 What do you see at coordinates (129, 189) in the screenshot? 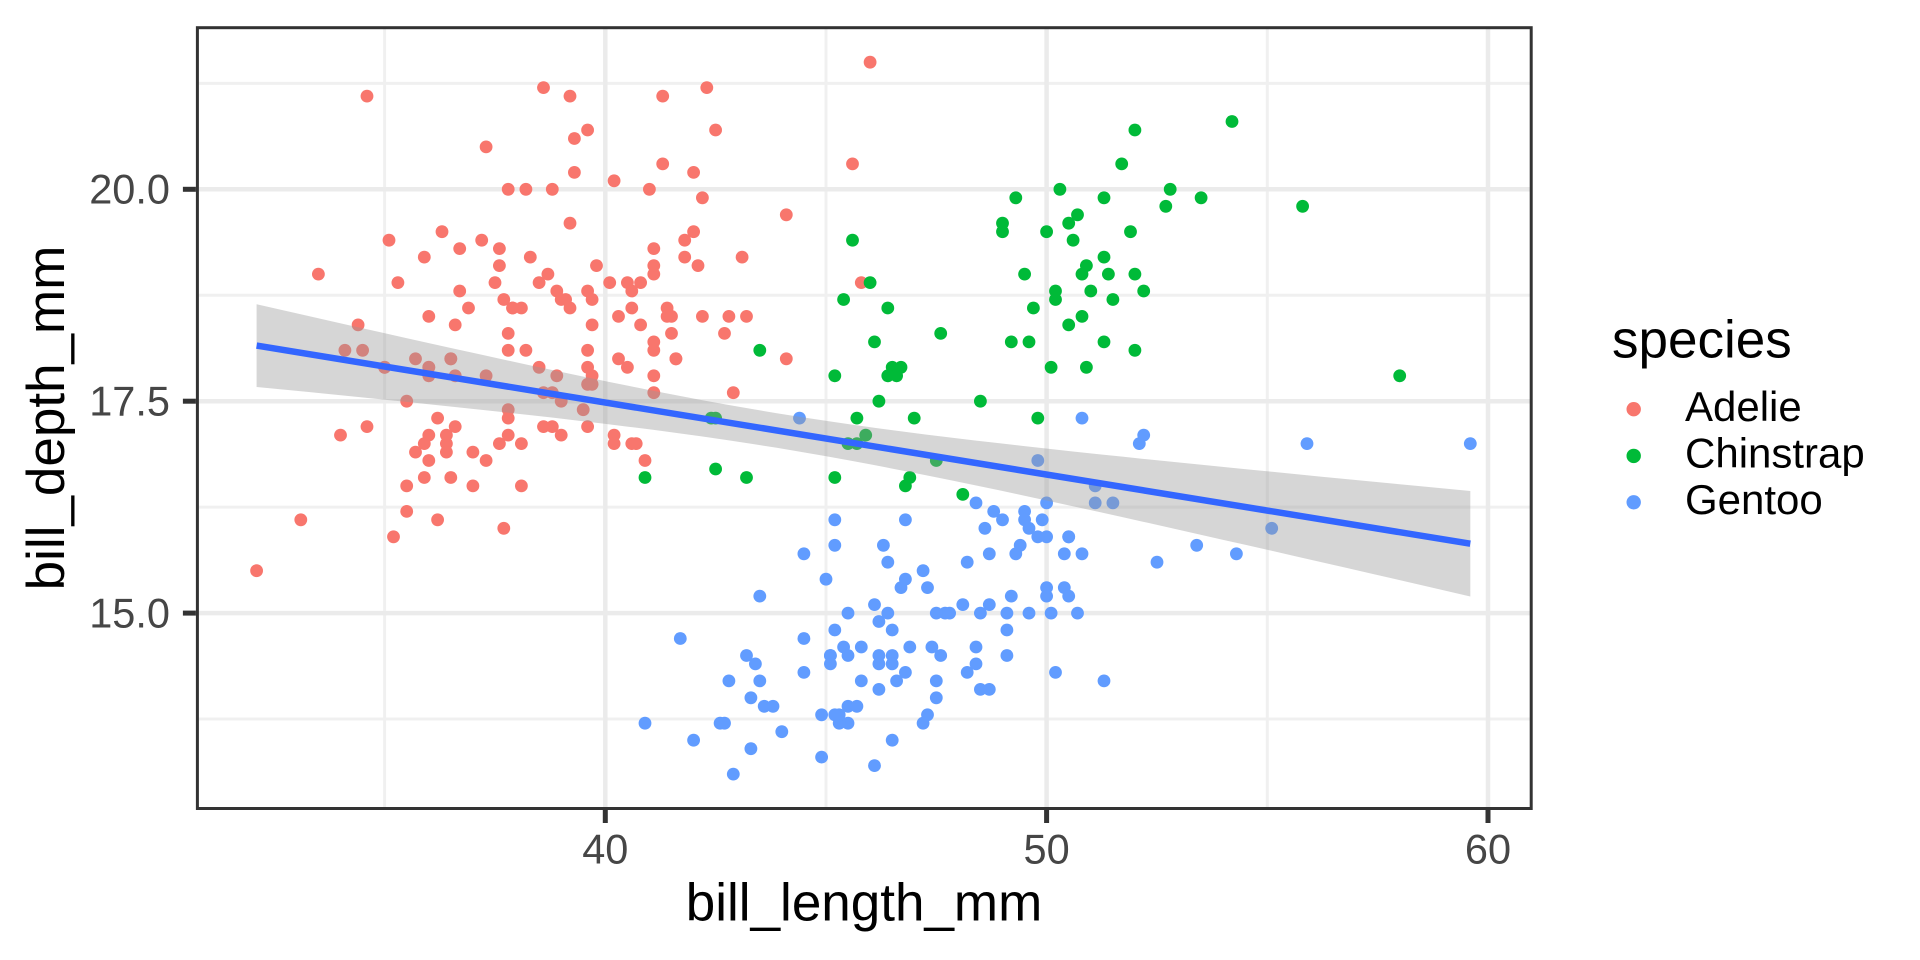
I see `svg-text: 20.0` at bounding box center [129, 189].